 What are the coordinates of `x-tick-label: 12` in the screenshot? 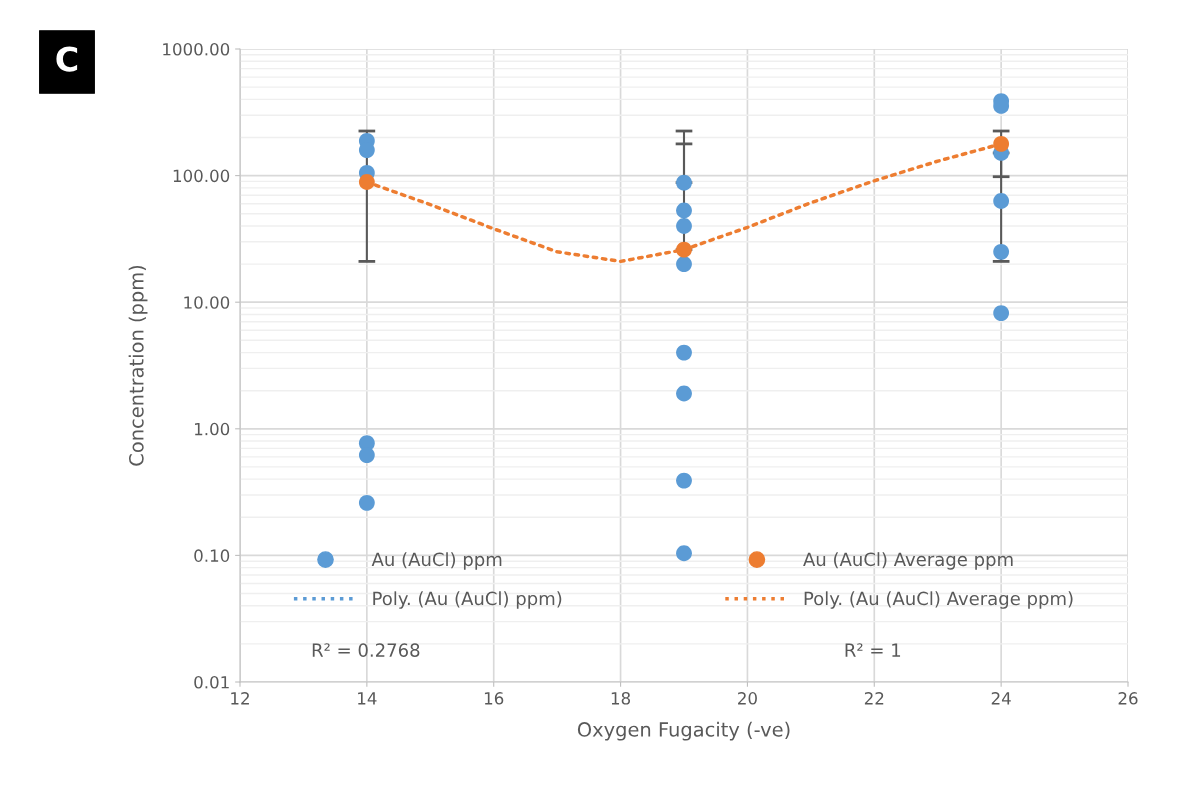 It's located at (240, 698).